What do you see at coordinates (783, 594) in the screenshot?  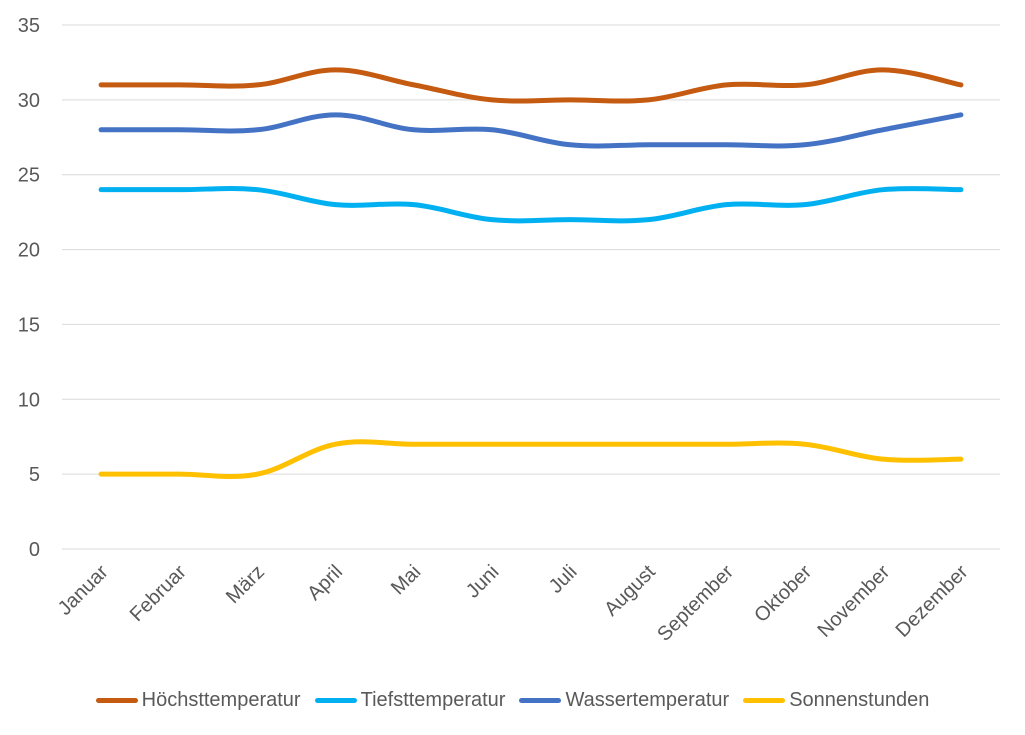 I see `x-tick-label: Oktober` at bounding box center [783, 594].